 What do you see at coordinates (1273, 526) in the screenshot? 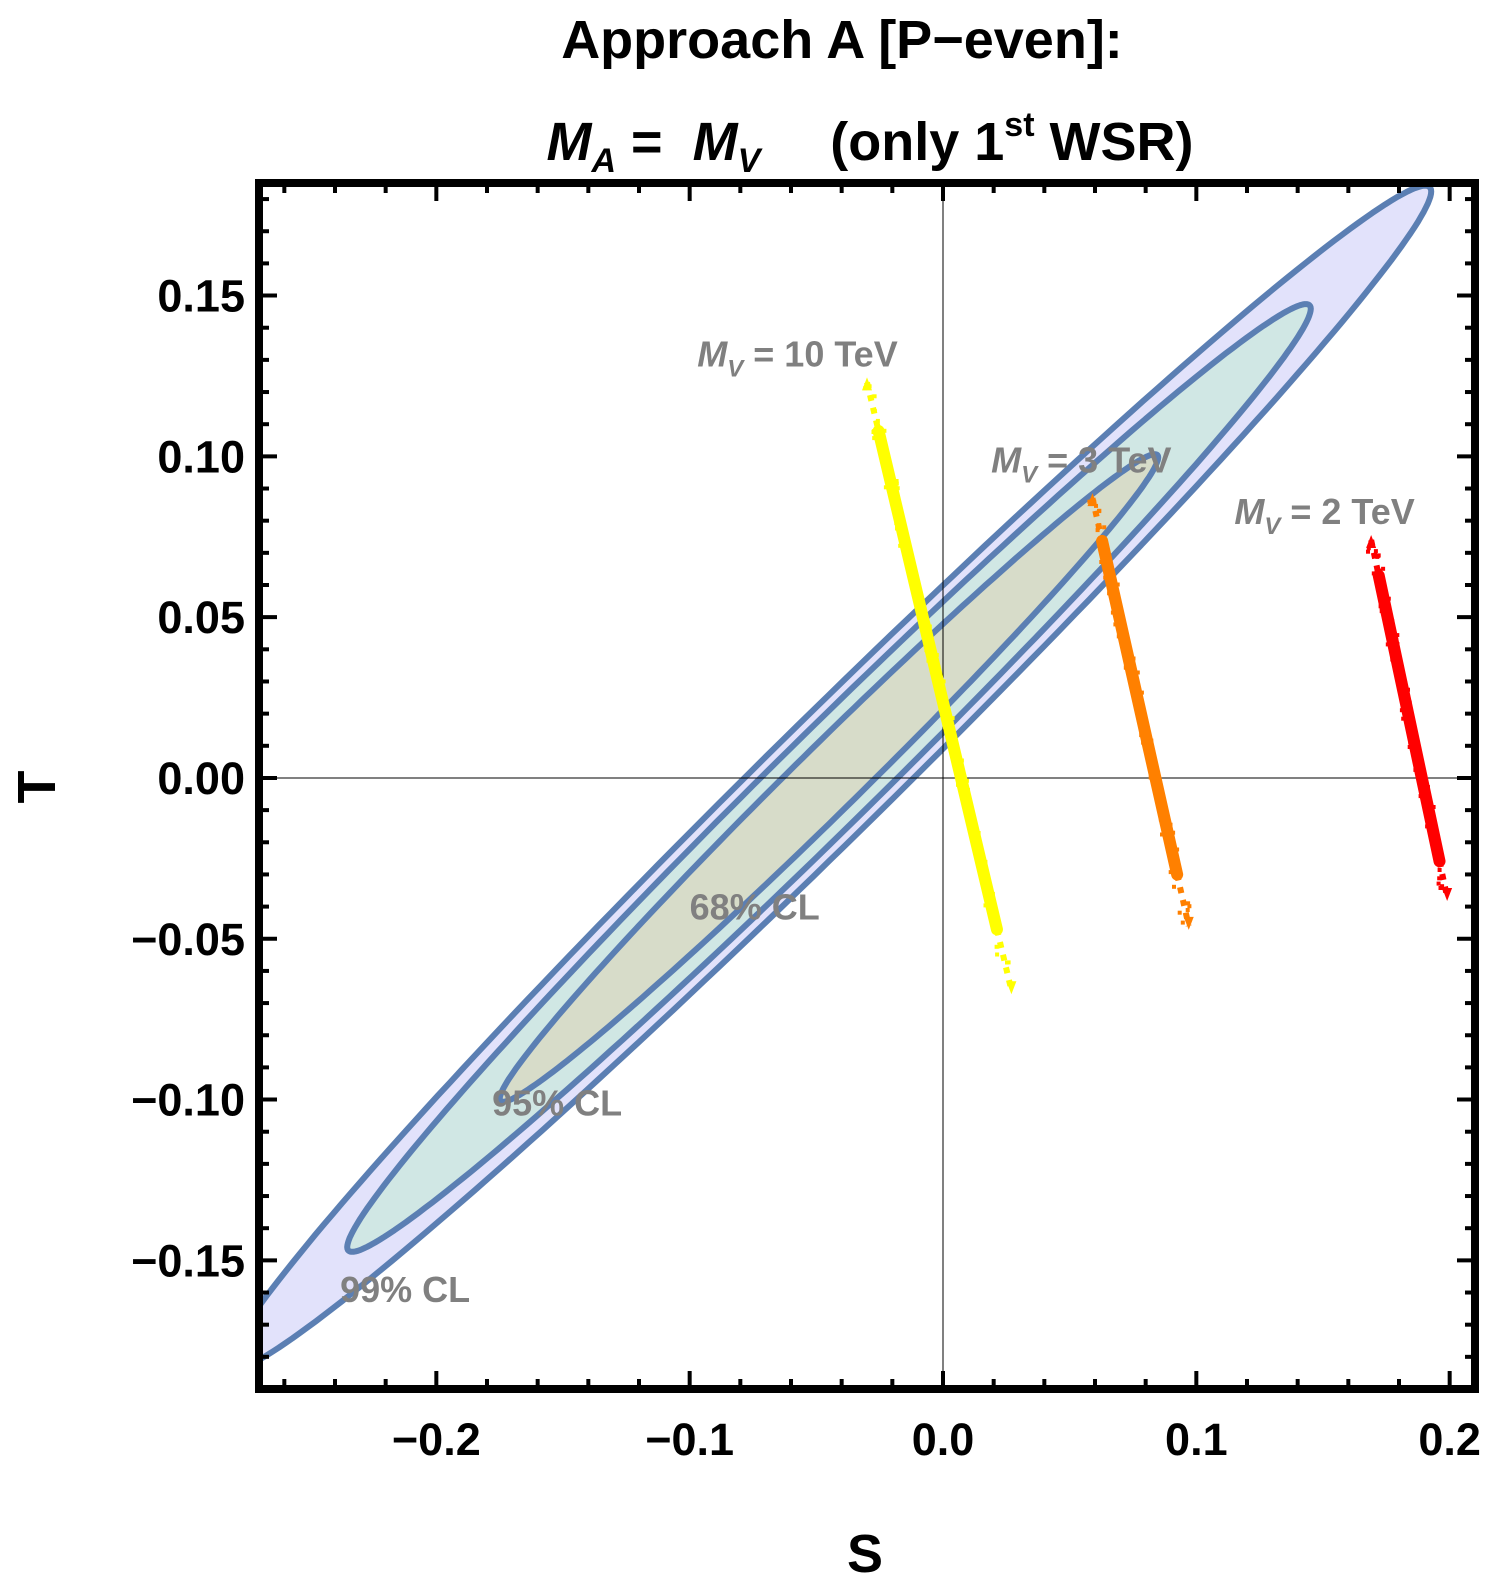
I see `series-label-subscript: V` at bounding box center [1273, 526].